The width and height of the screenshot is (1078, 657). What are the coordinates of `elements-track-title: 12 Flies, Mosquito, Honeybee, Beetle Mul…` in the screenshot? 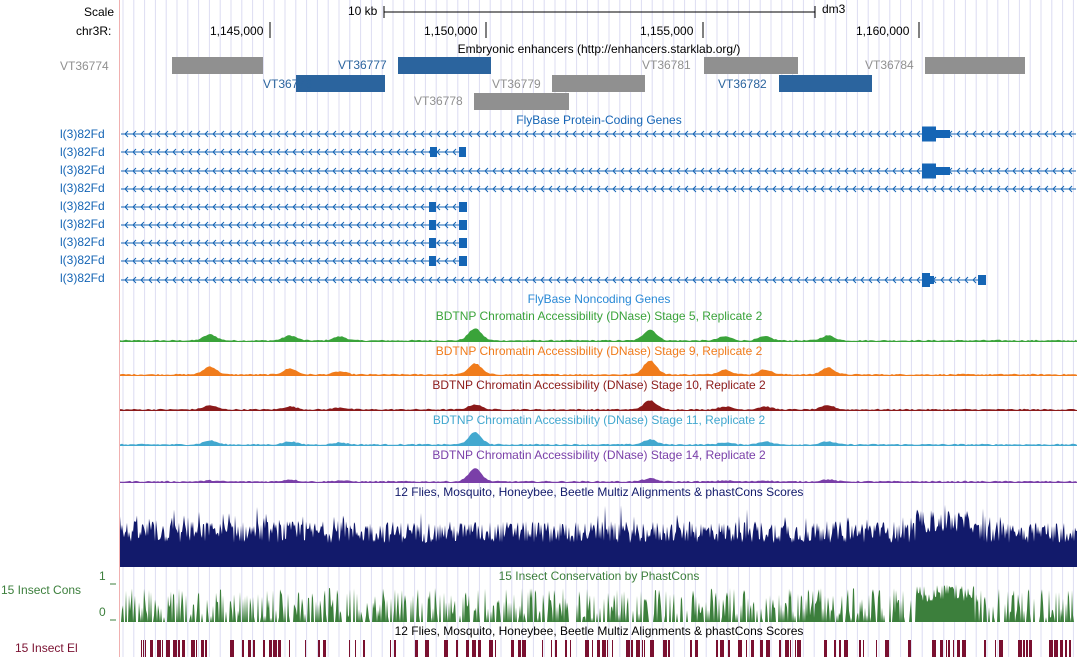 It's located at (599, 631).